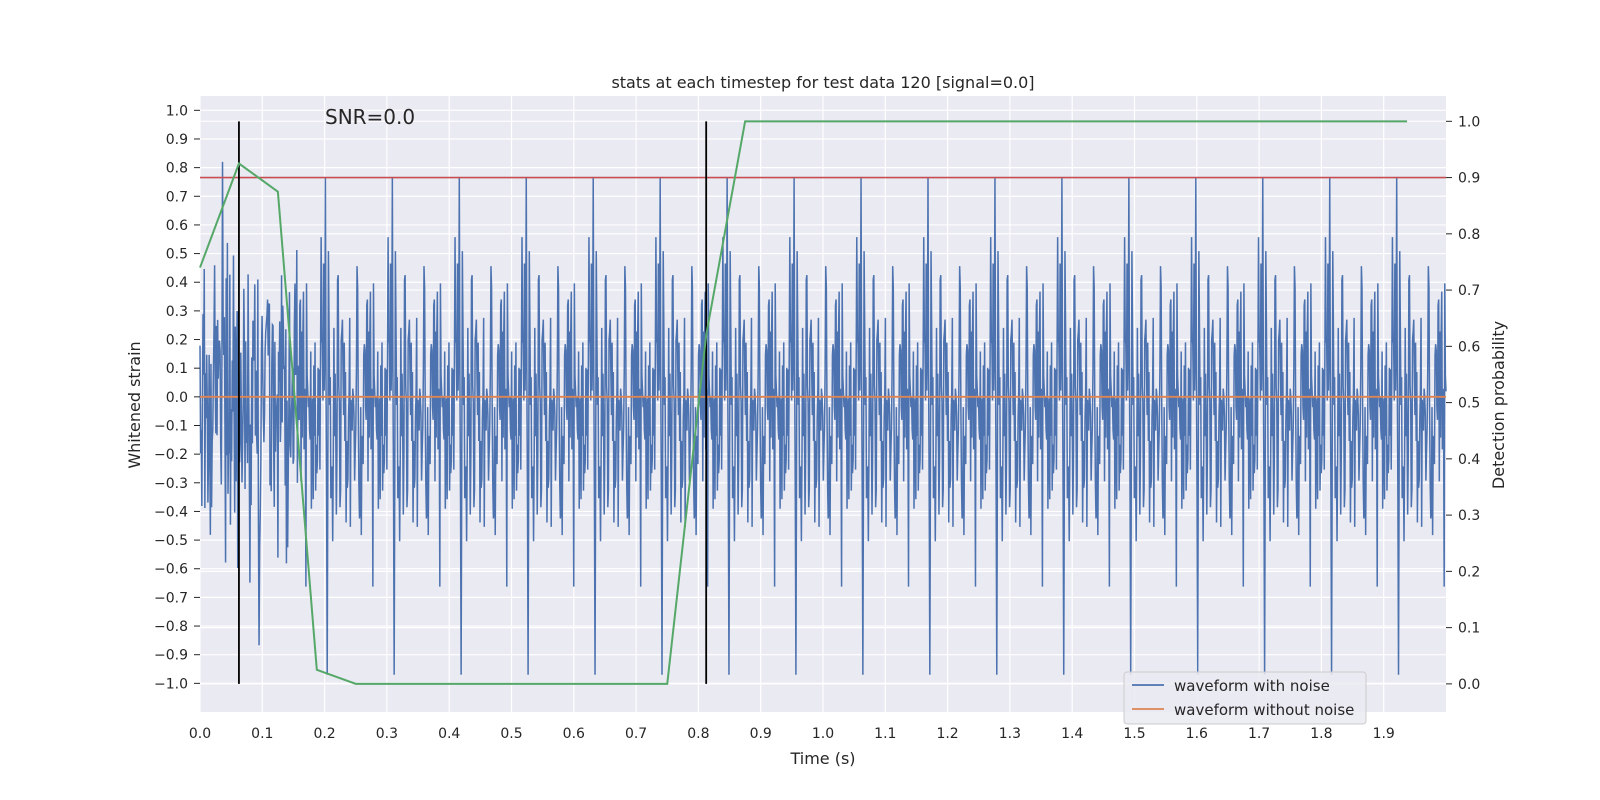 This screenshot has width=1600, height=800. Describe the element at coordinates (171, 598) in the screenshot. I see `y-tick-label-left: −0.7` at that location.